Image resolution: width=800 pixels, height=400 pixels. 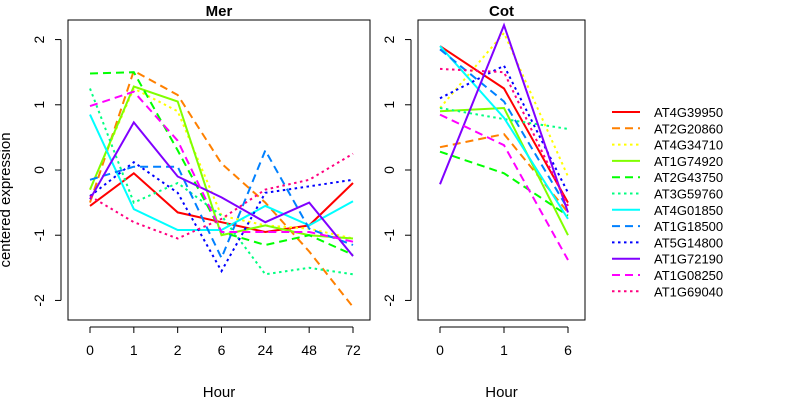 What do you see at coordinates (688, 177) in the screenshot?
I see `legend-label: AT2G43750` at bounding box center [688, 177].